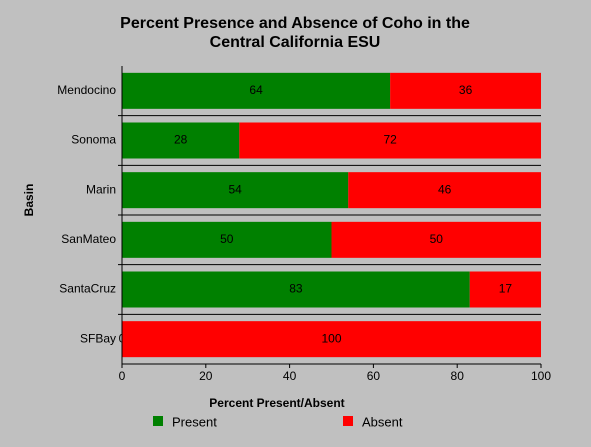 Image resolution: width=591 pixels, height=447 pixels. Describe the element at coordinates (276, 403) in the screenshot. I see `x-axis-label: Percent Present/Absent` at that location.